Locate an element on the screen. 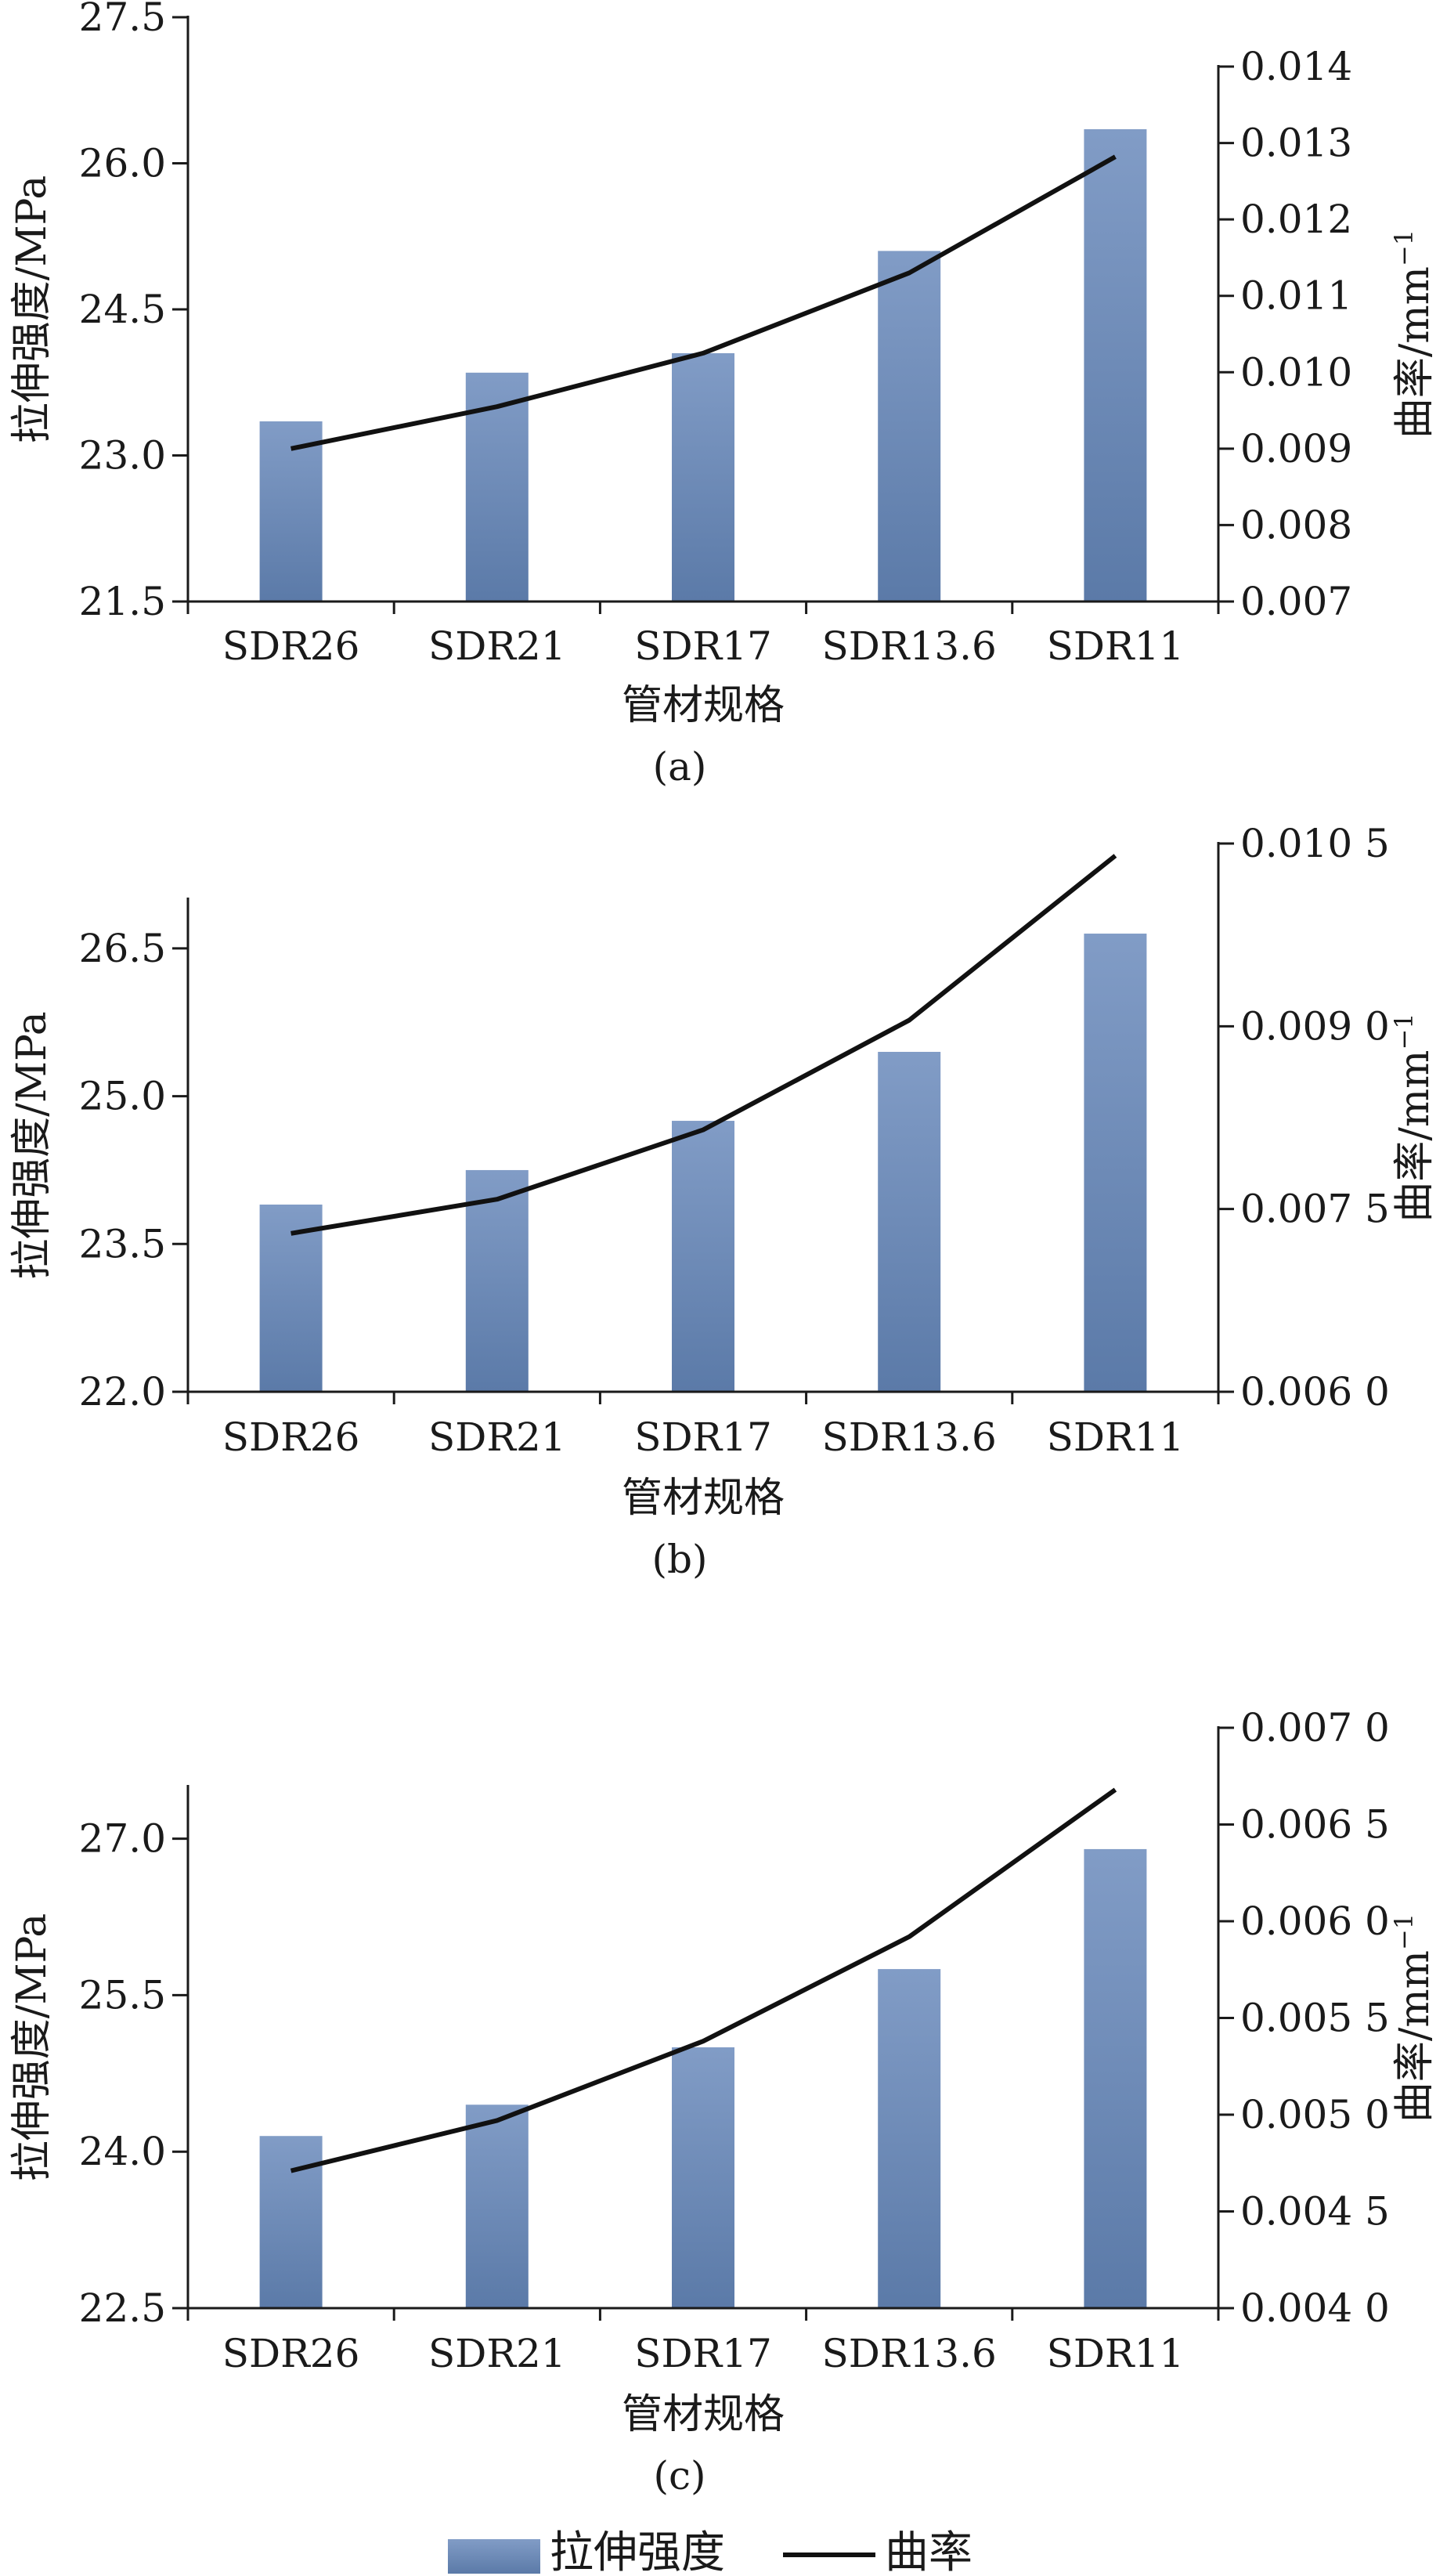 This screenshot has height=2576, width=1447. y-tick-label: 23.0 is located at coordinates (122, 456).